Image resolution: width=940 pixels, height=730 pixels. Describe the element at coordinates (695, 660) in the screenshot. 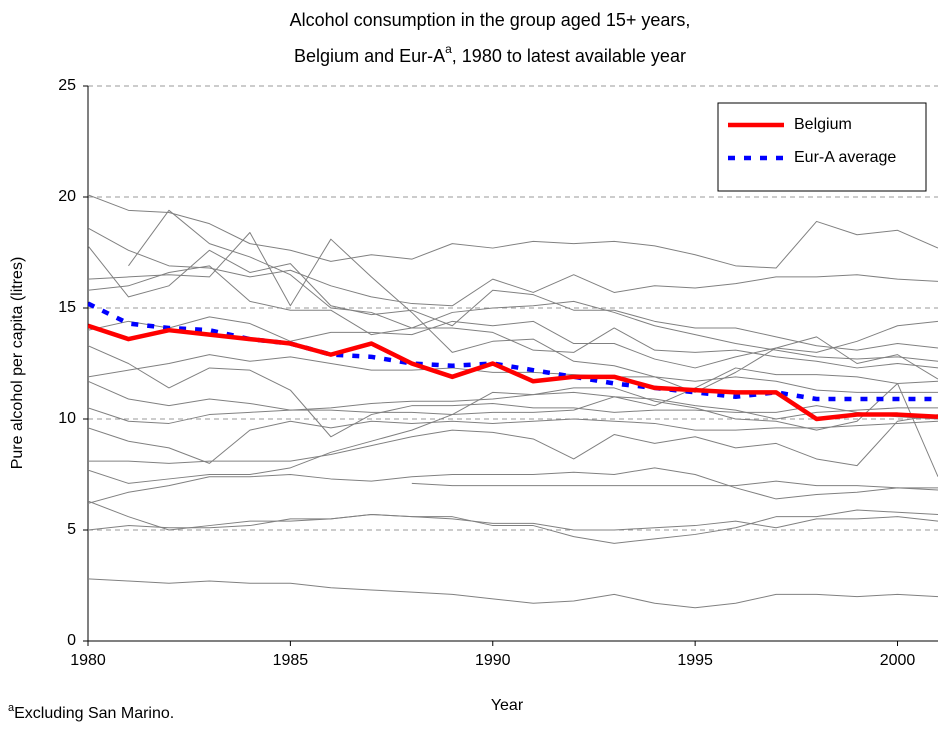

I see `x-tick-label: 1995` at that location.